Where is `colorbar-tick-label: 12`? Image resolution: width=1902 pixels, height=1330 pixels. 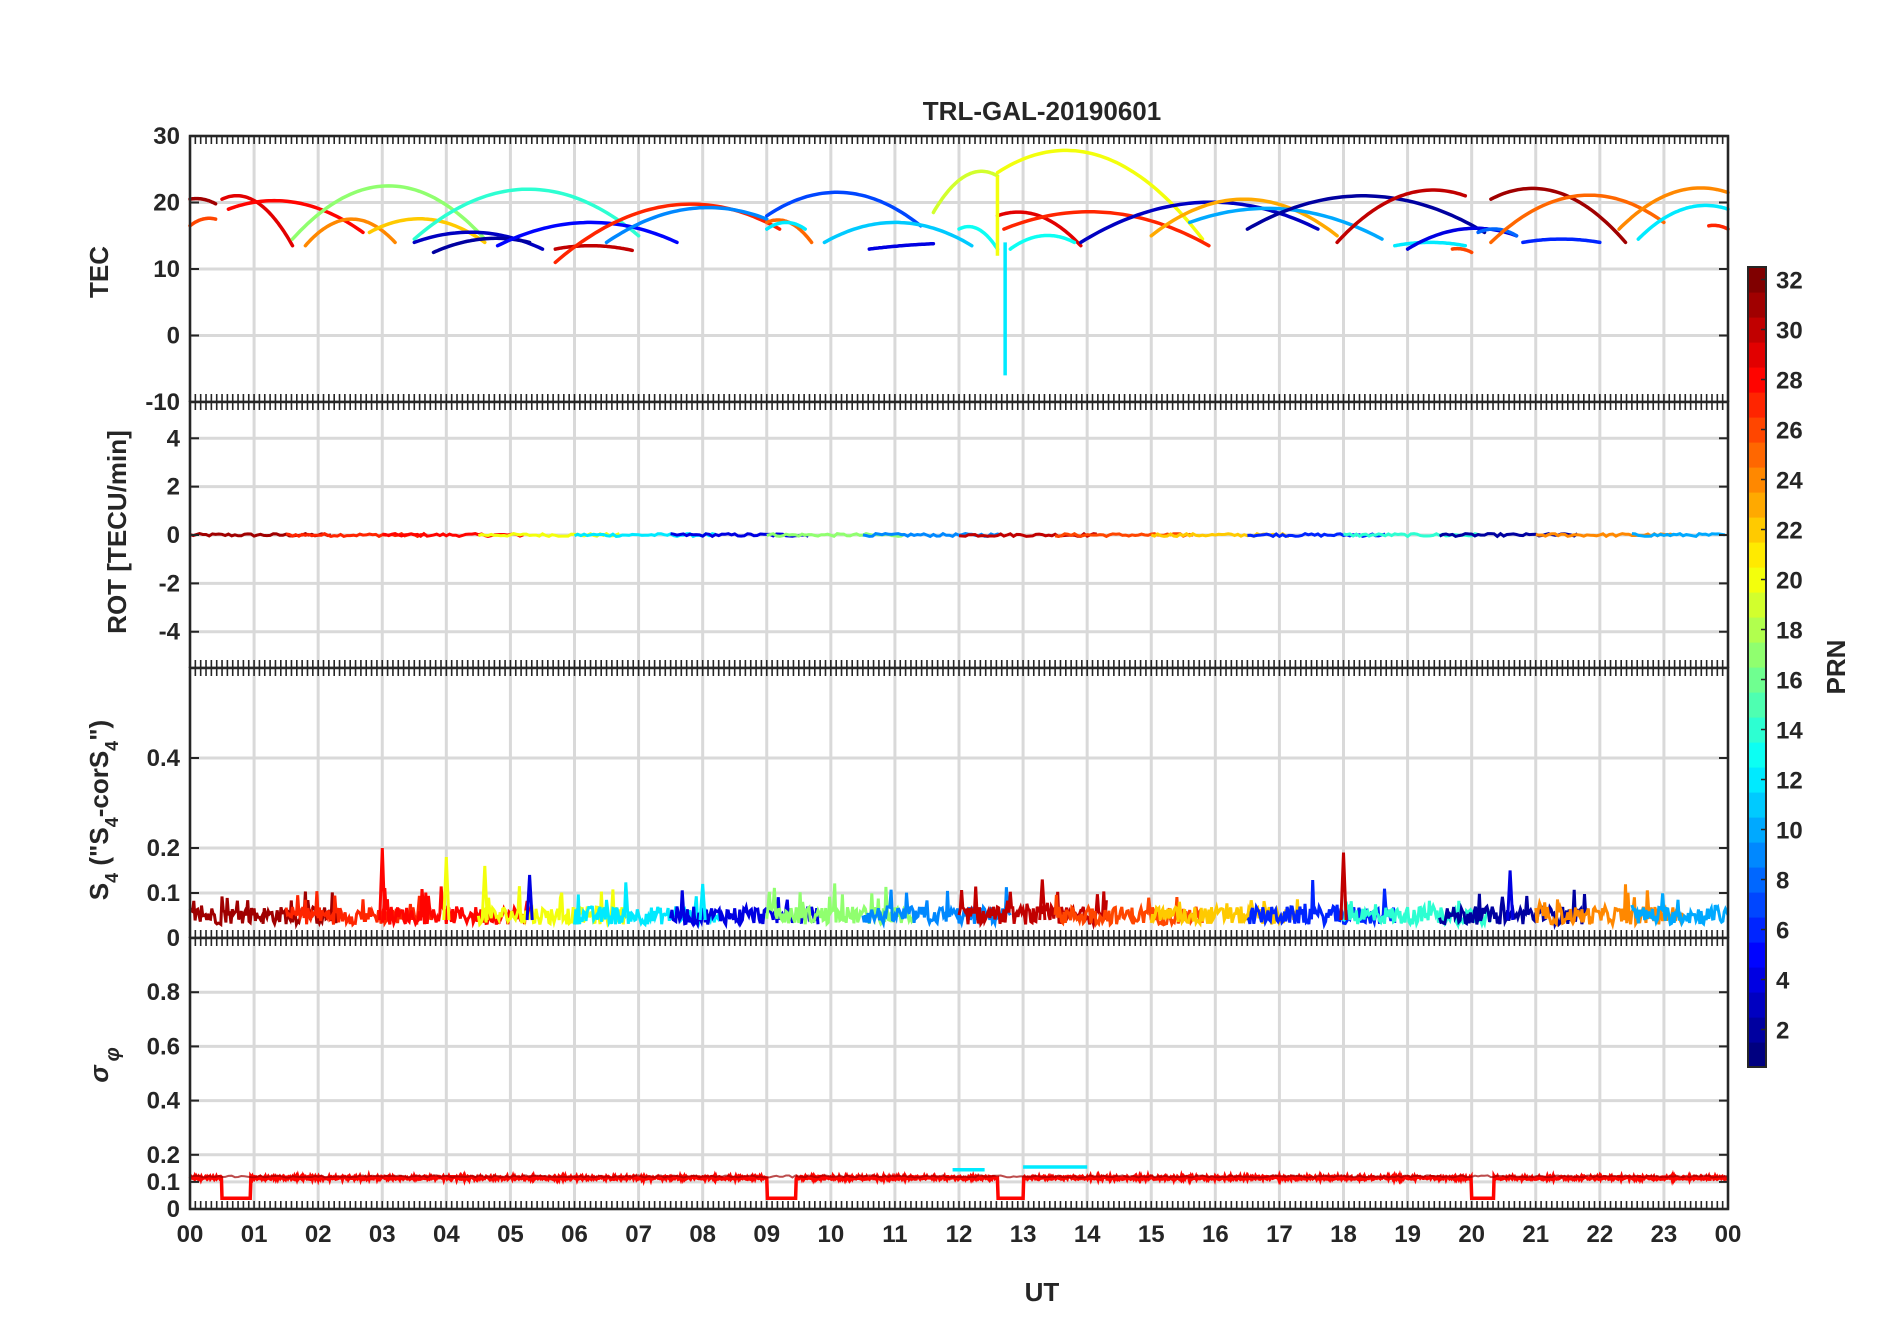
colorbar-tick-label: 12 is located at coordinates (1789, 781).